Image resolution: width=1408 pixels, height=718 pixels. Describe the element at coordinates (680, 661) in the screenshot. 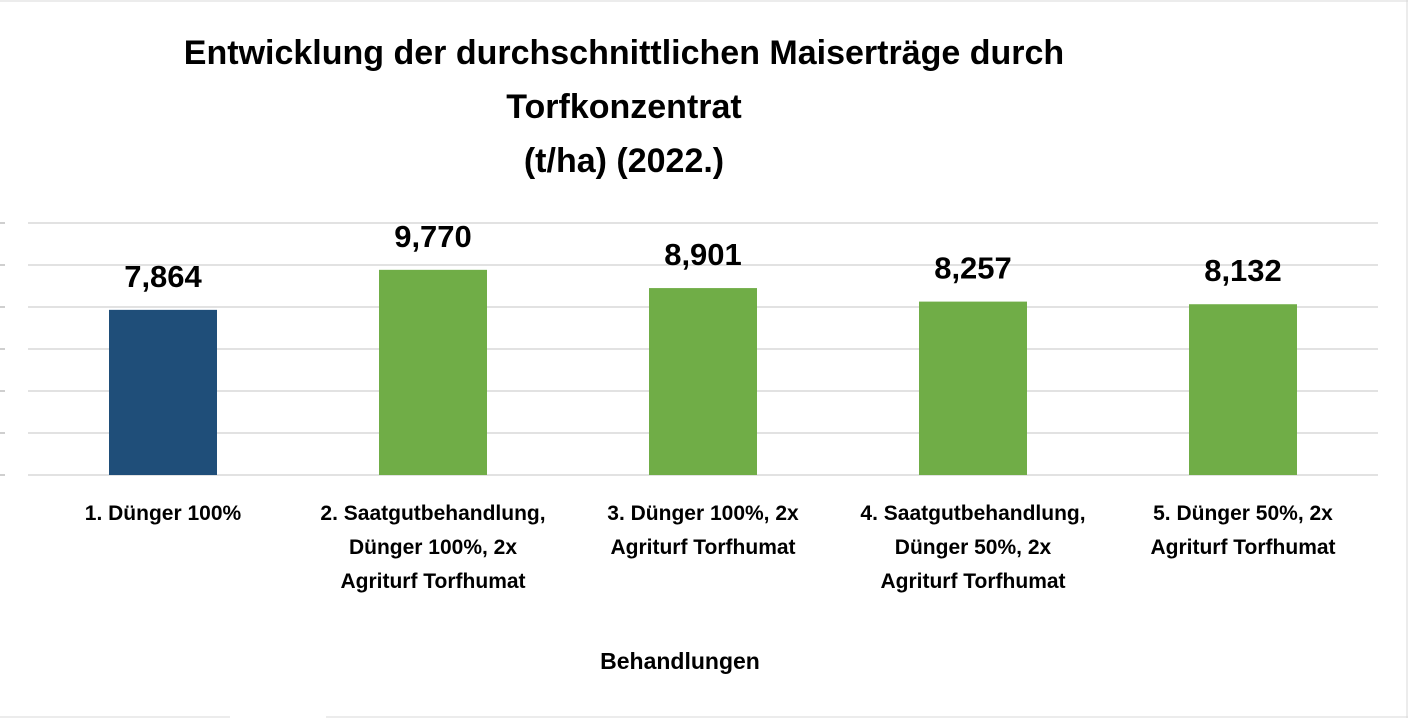

I see `x-axis-title: Behandlungen` at that location.